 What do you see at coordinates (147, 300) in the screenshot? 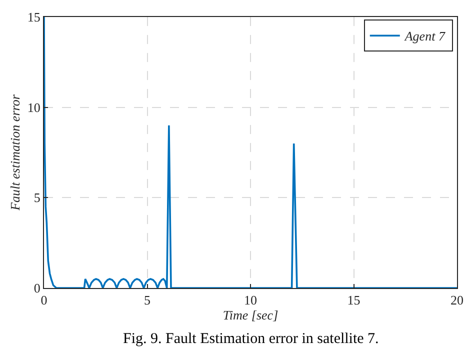
I see `x-tick-label: 5` at bounding box center [147, 300].